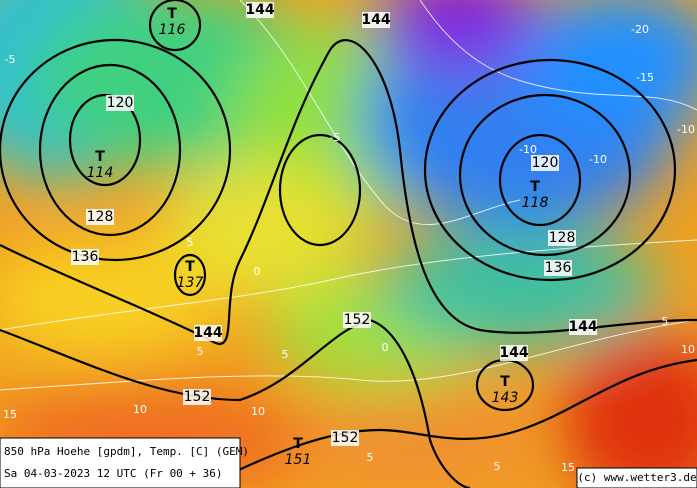  What do you see at coordinates (113, 473) in the screenshot?
I see `caption-line: Sa 04-03-2023 12 UTC (Fr 00 + 36)` at bounding box center [113, 473].